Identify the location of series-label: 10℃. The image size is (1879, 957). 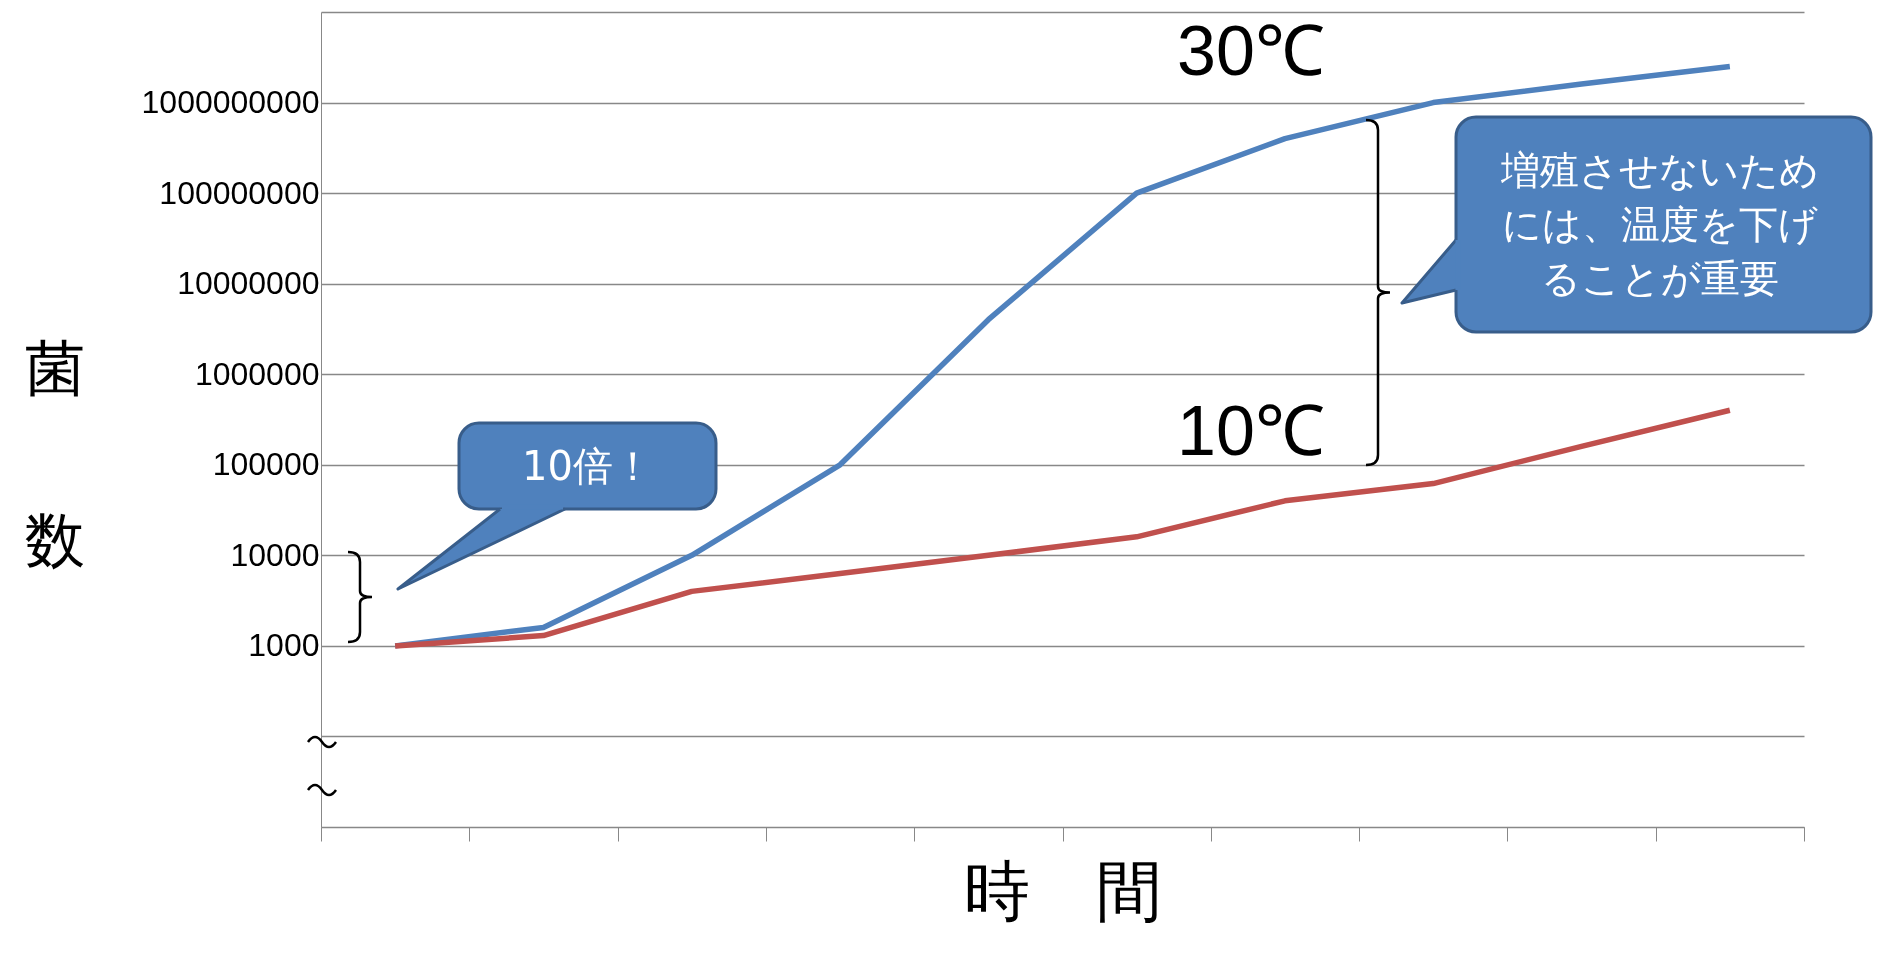
(1251, 430).